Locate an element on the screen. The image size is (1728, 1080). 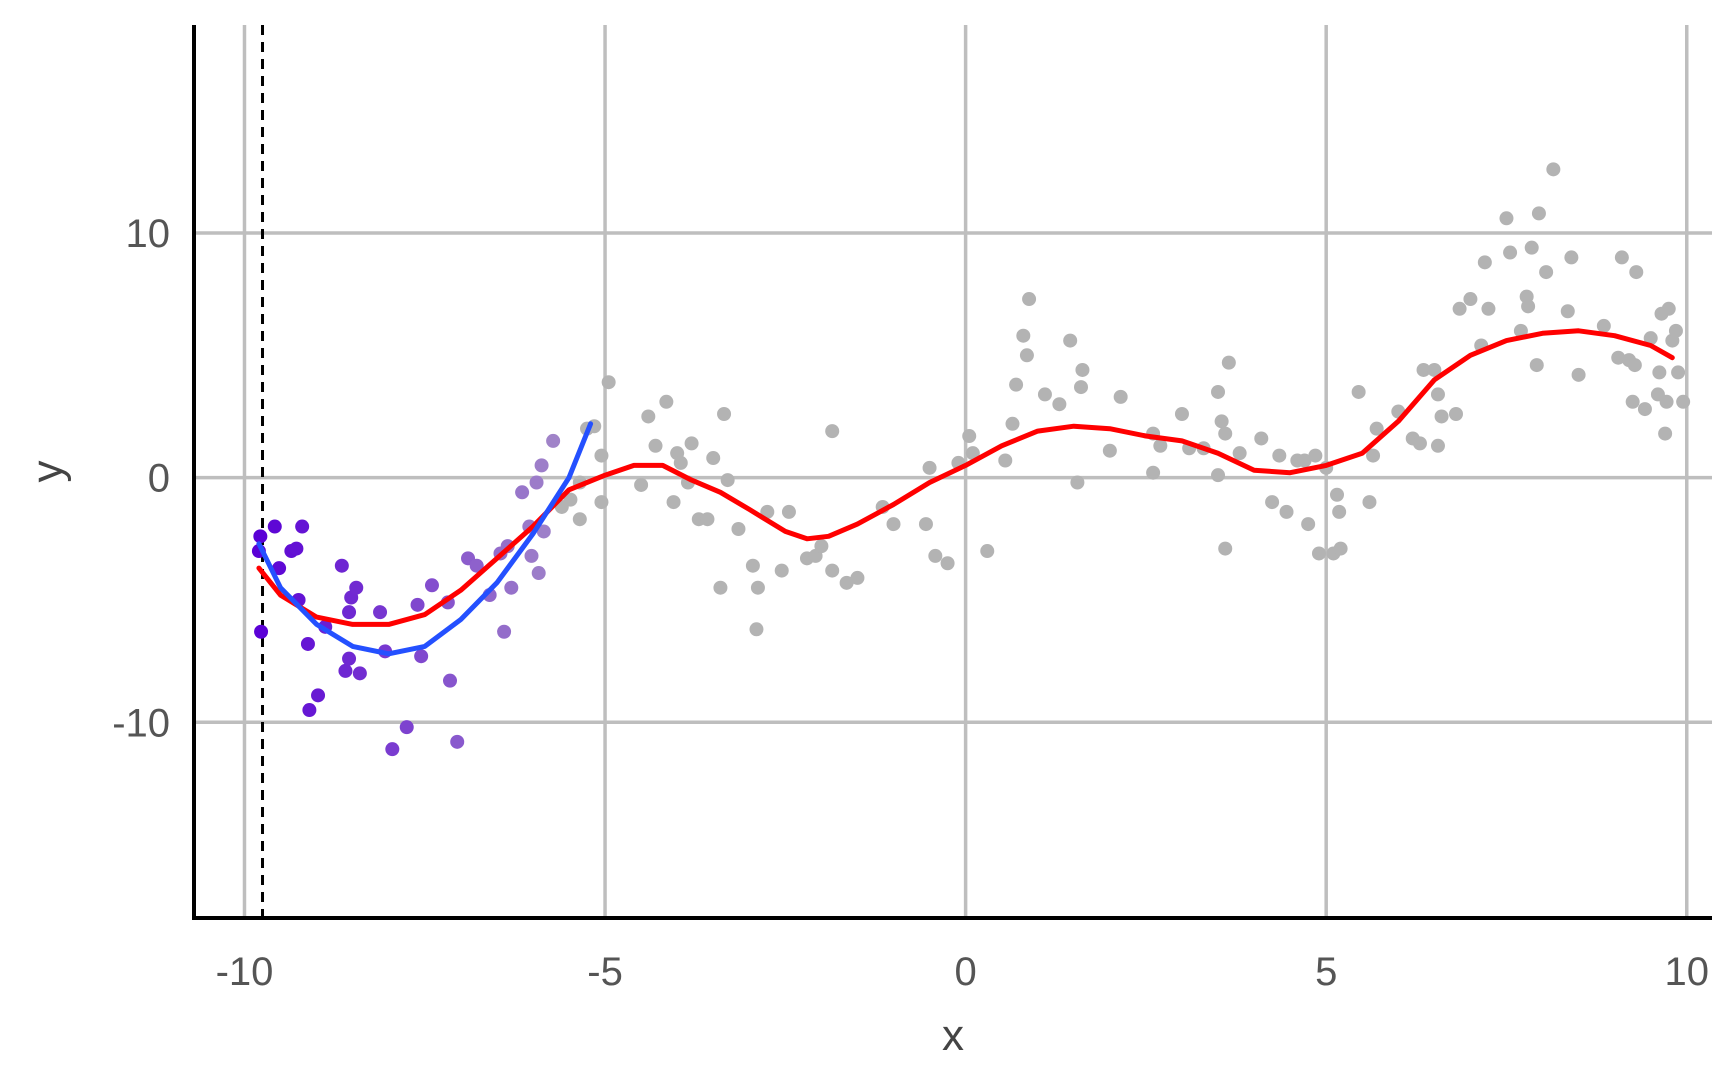
x-tick-label: 0 is located at coordinates (965, 972).